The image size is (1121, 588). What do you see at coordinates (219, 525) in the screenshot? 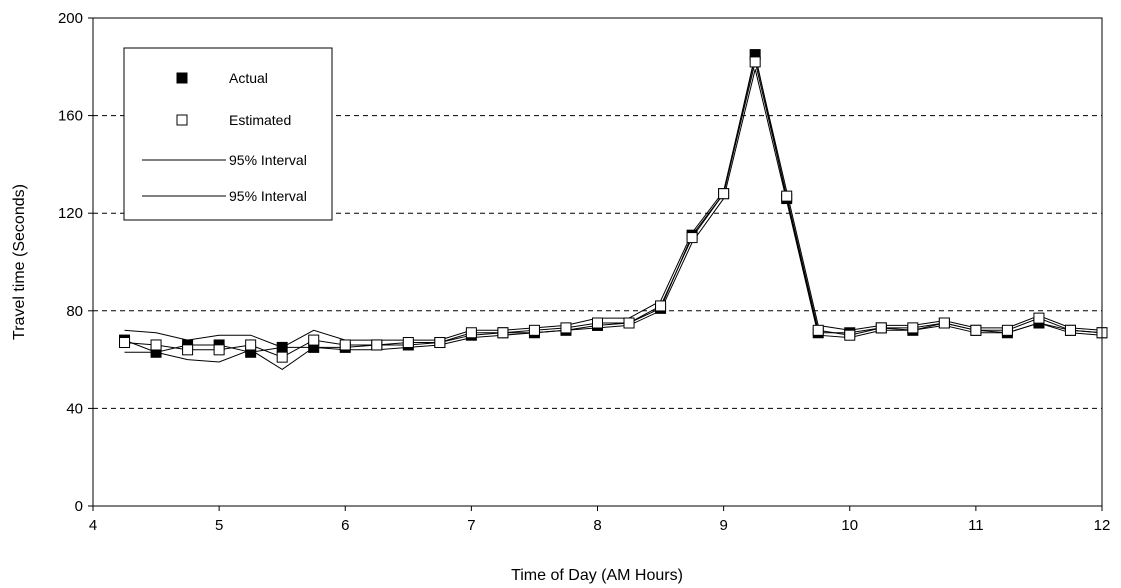
I see `x-tick-label: 5` at bounding box center [219, 525].